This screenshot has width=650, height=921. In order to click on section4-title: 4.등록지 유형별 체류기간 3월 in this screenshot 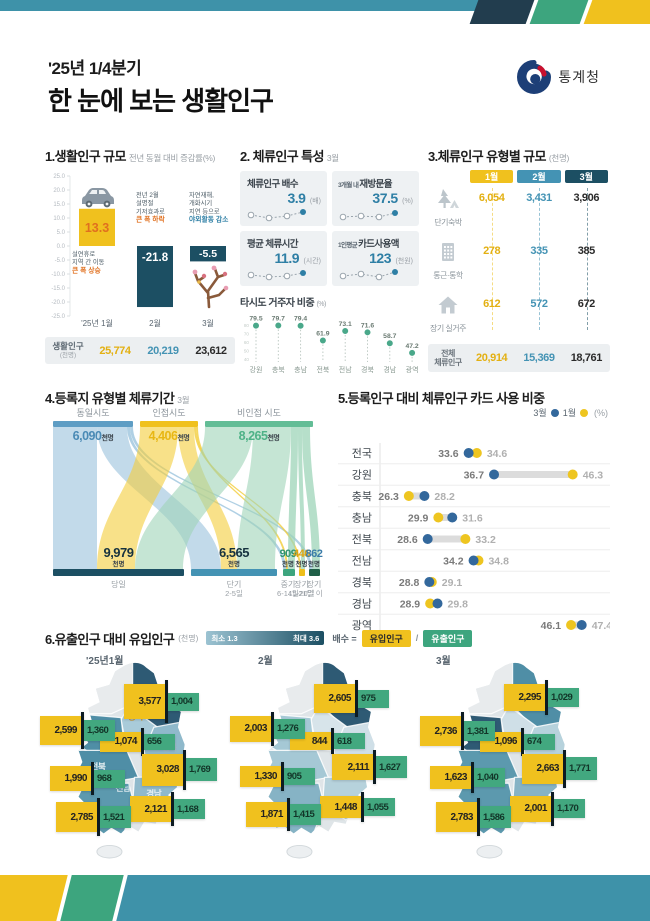, I will do `click(117, 398)`.